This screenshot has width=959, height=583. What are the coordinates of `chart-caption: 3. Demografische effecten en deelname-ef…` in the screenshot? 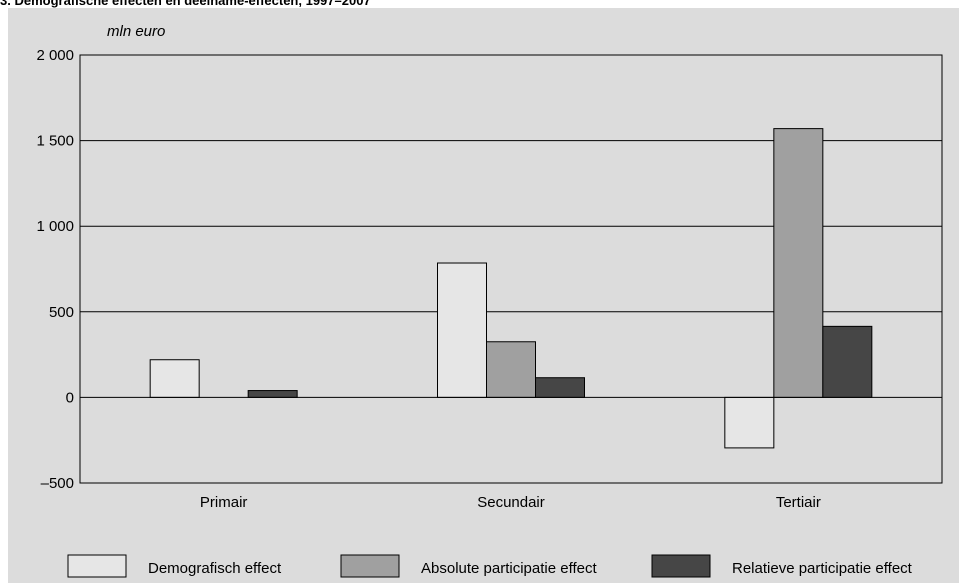 It's located at (185, 4).